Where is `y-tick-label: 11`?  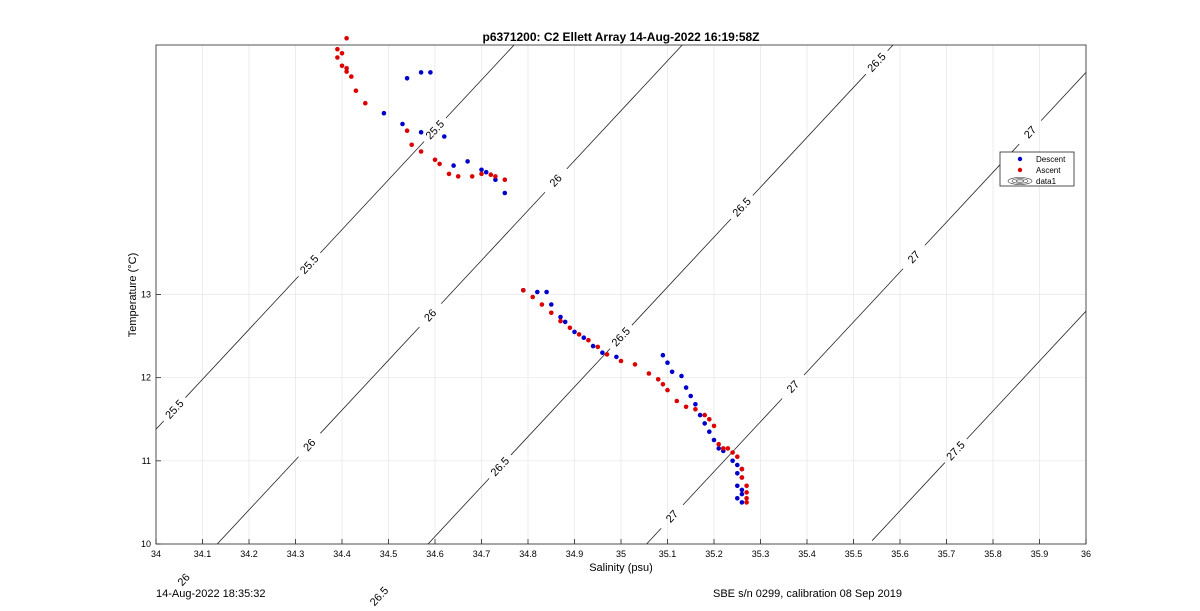
y-tick-label: 11 is located at coordinates (146, 461).